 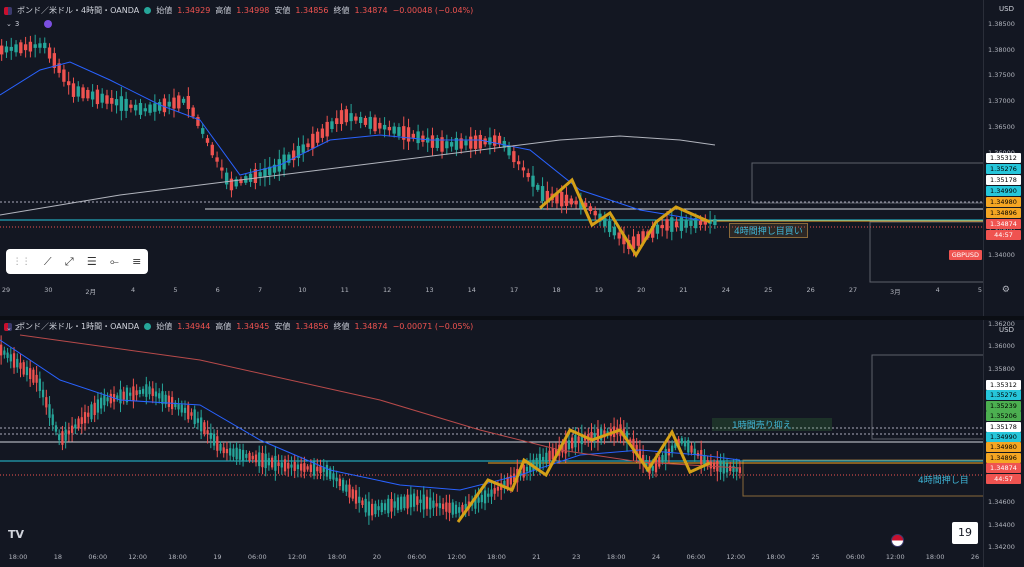 What do you see at coordinates (114, 261) in the screenshot?
I see `horizontal-line-icon: ⟜` at bounding box center [114, 261].